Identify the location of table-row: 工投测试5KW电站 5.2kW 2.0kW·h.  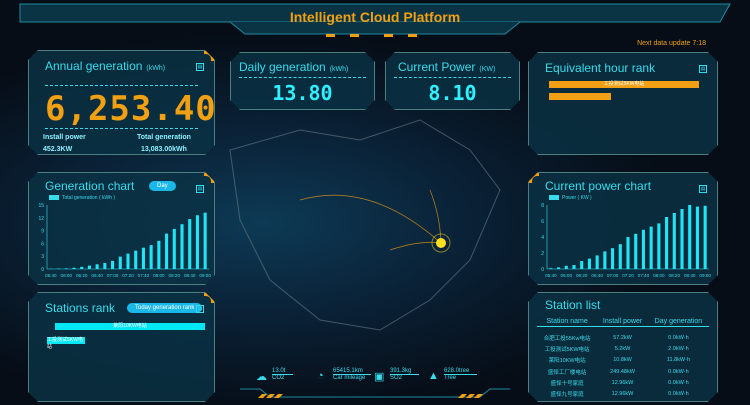
(623, 349).